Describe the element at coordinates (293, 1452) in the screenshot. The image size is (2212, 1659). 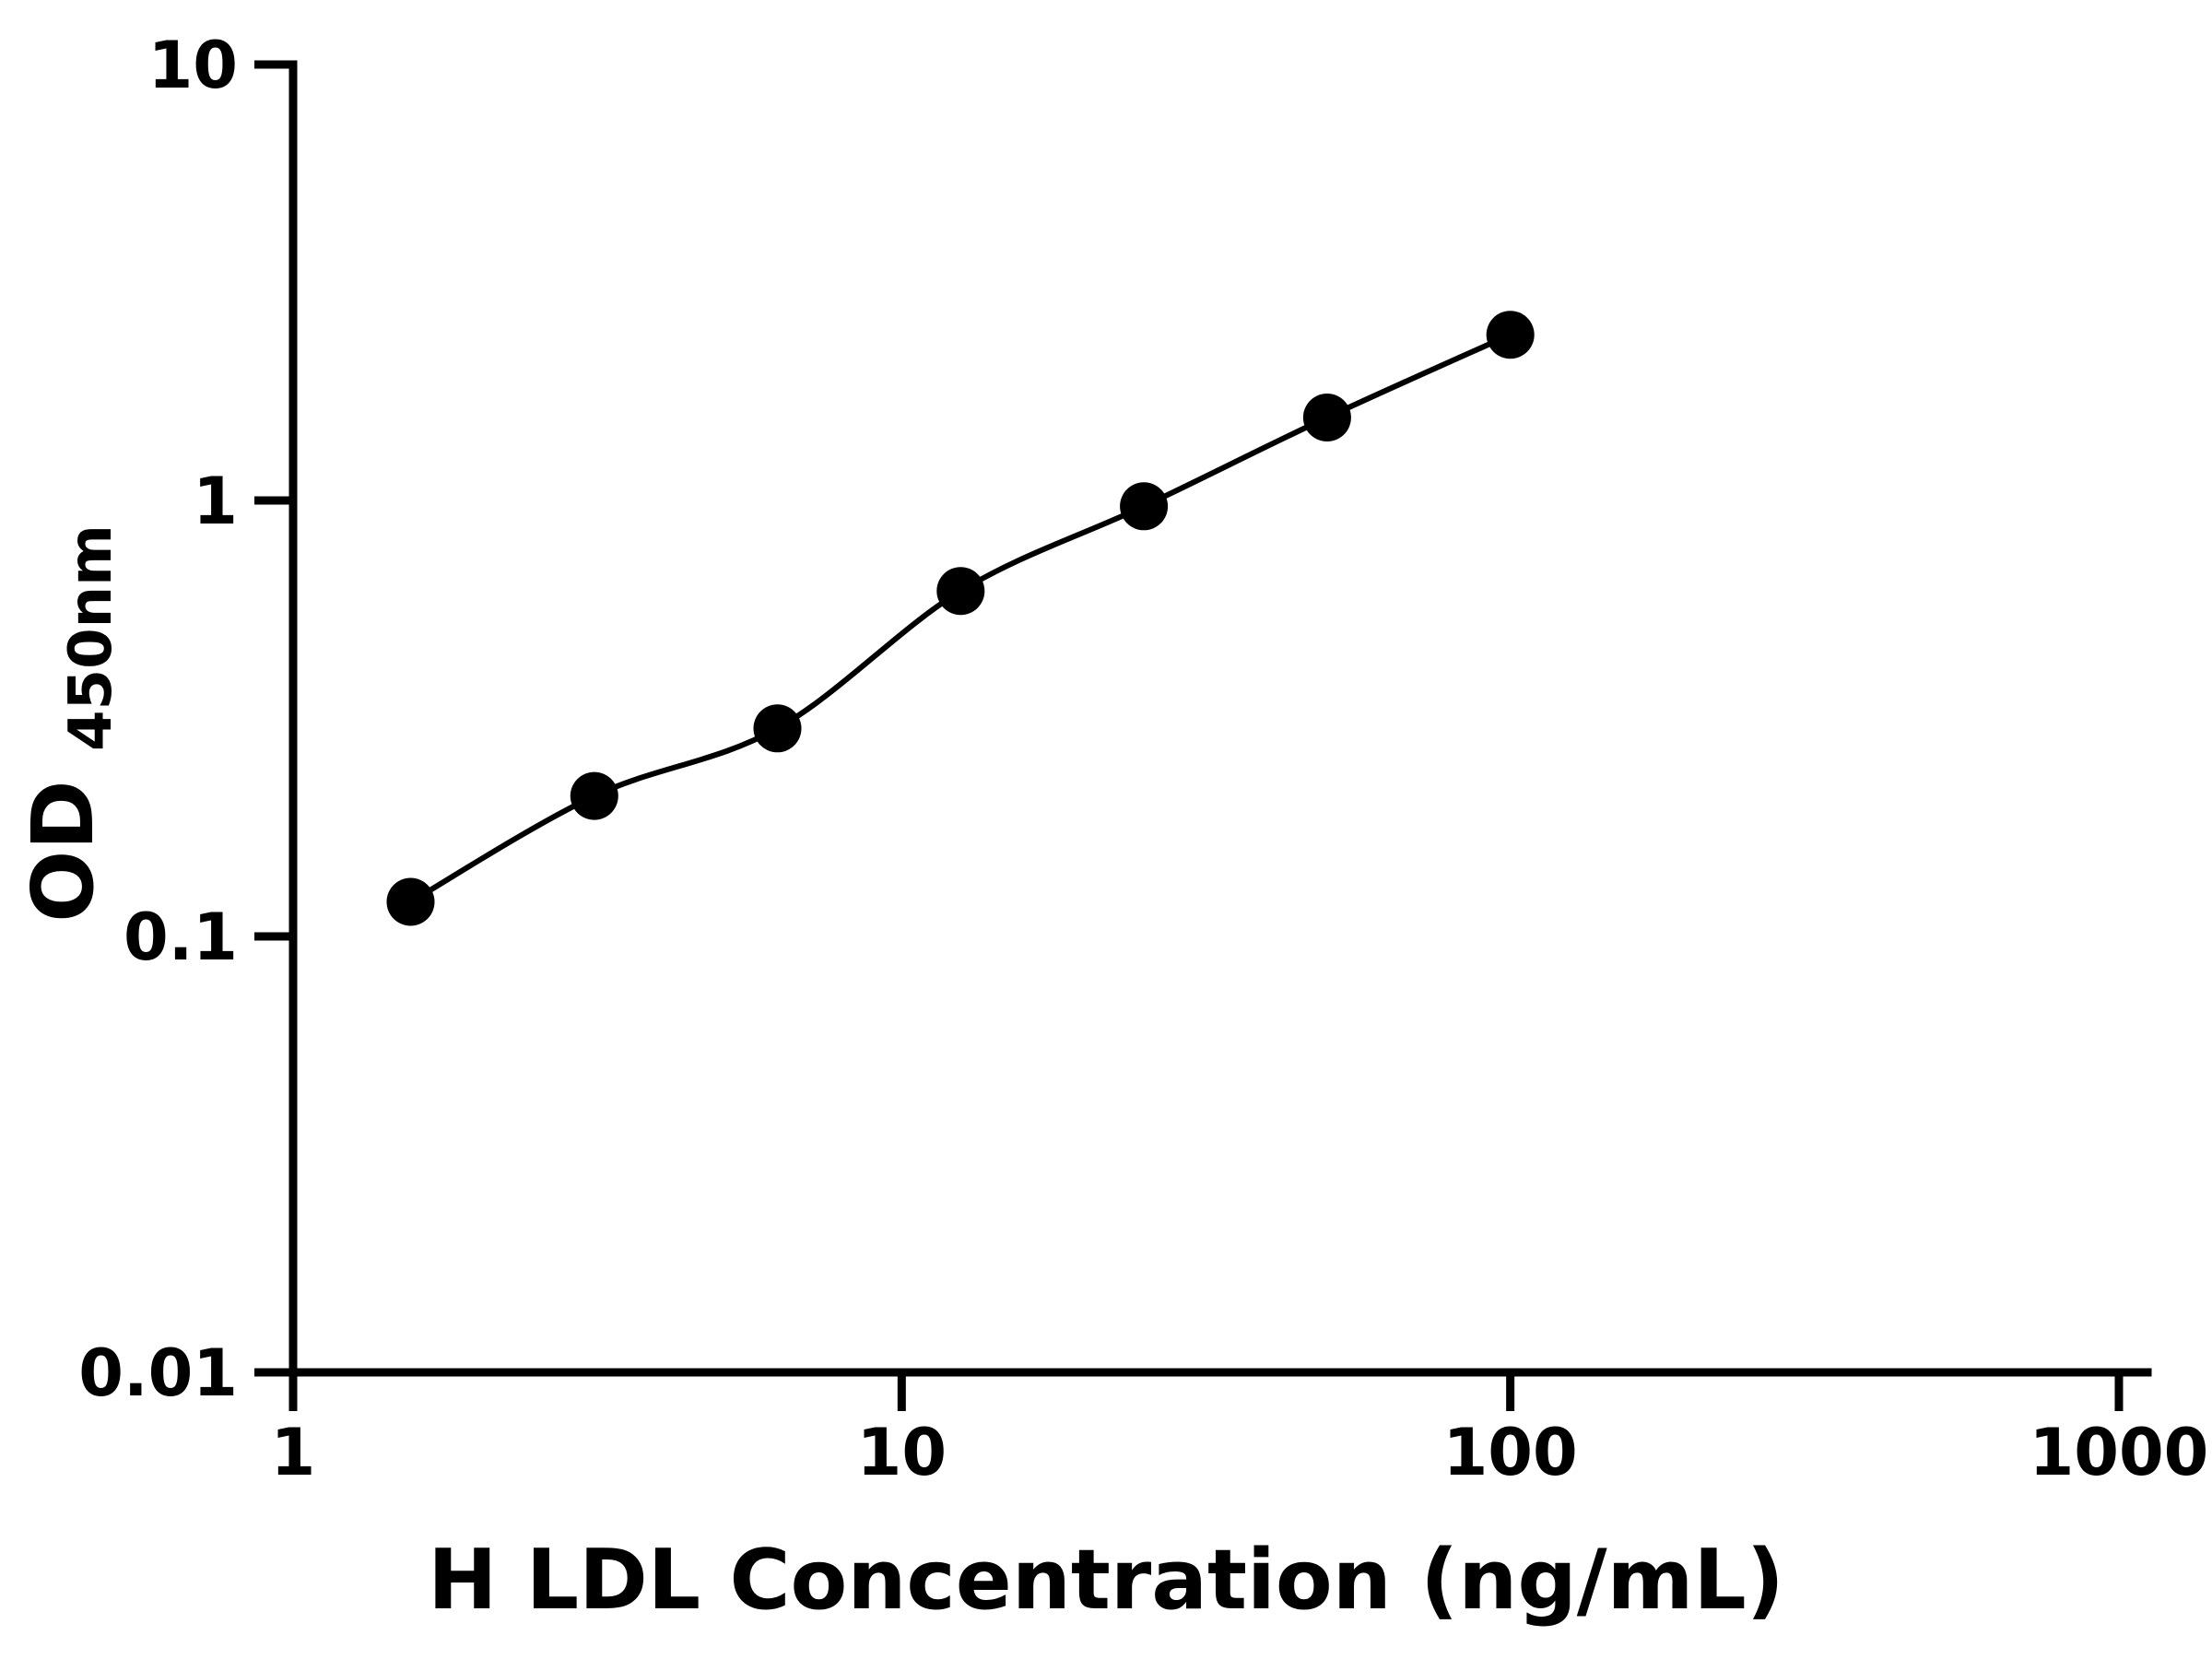
I see `x-tick-label: 1` at that location.